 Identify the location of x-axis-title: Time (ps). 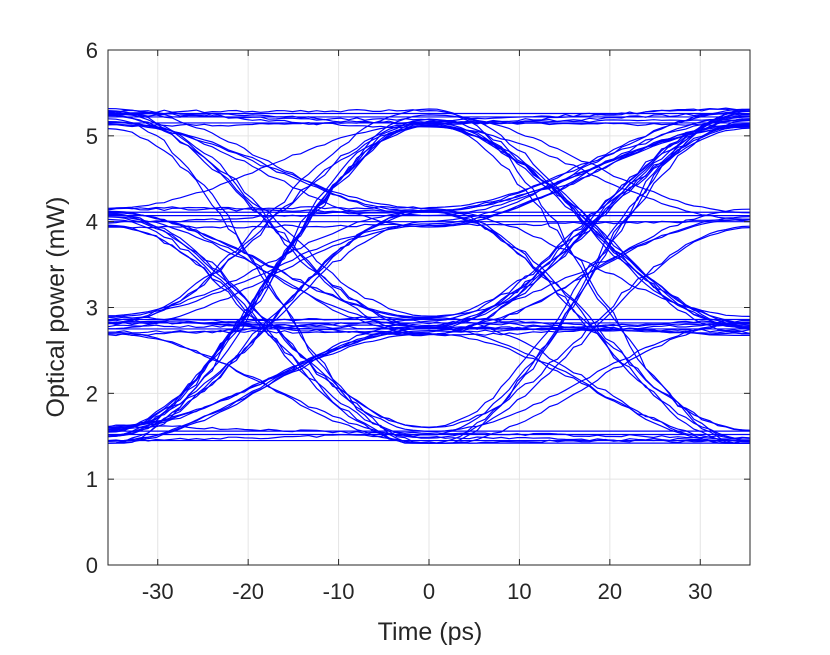
(430, 632).